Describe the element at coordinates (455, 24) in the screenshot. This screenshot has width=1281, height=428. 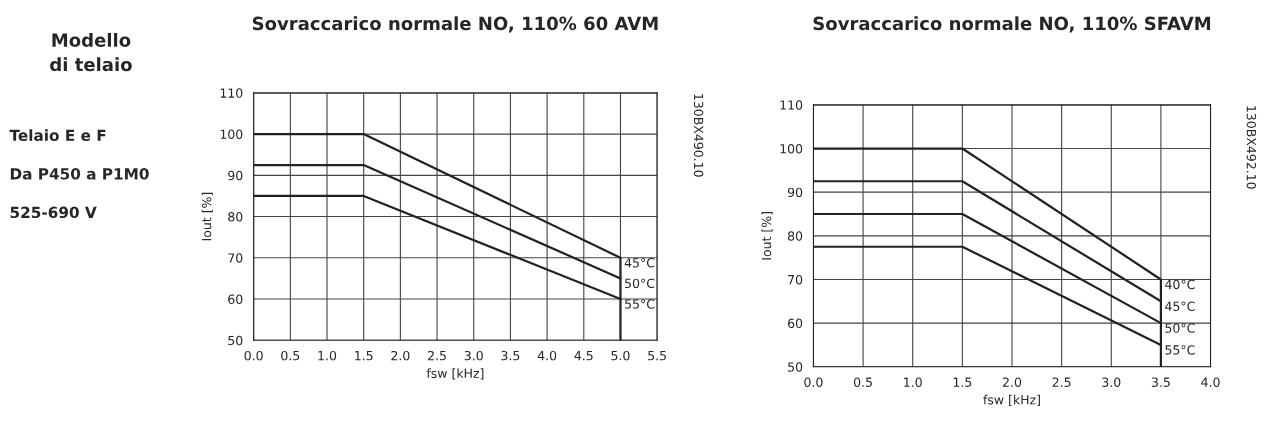
I see `chart-title: Sovraccarico normale NO, 110% 60 AVM` at that location.